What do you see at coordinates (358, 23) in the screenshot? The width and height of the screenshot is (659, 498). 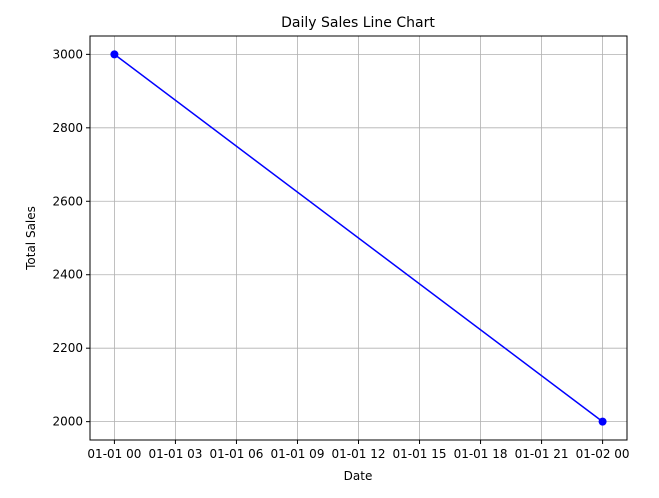 I see `chart-title: Daily Sales Line Chart` at bounding box center [358, 23].